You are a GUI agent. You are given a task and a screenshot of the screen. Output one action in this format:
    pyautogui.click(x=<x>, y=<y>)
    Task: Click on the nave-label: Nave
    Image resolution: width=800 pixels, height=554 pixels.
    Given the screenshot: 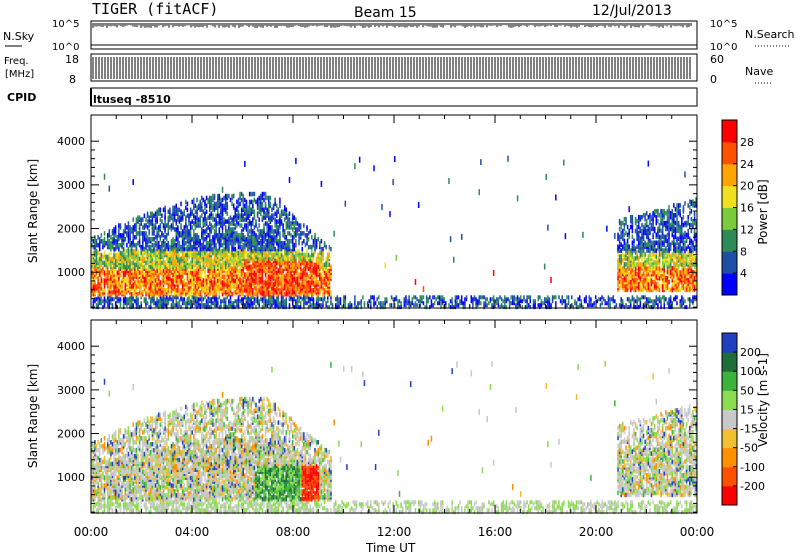 What is the action you would take?
    pyautogui.click(x=759, y=71)
    